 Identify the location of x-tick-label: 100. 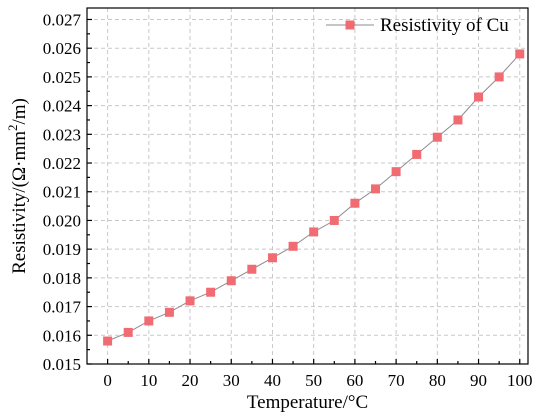
(520, 380).